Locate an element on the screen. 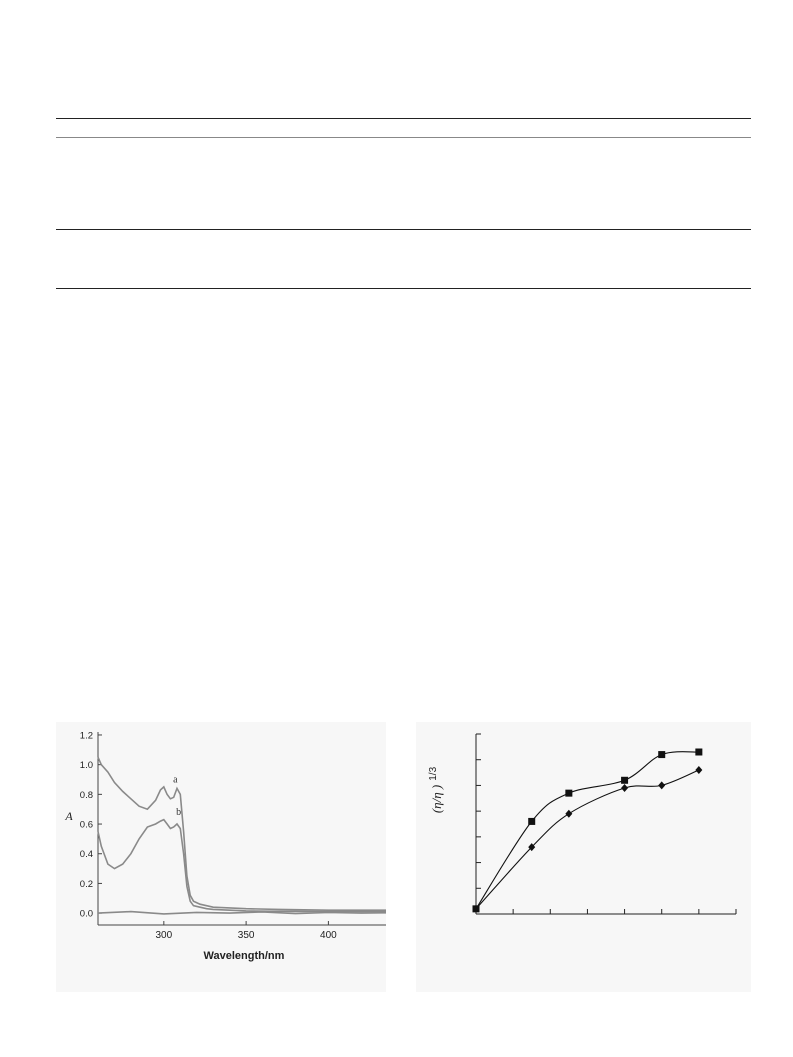 The height and width of the screenshot is (1057, 793). viscosity-panel is located at coordinates (583, 857).